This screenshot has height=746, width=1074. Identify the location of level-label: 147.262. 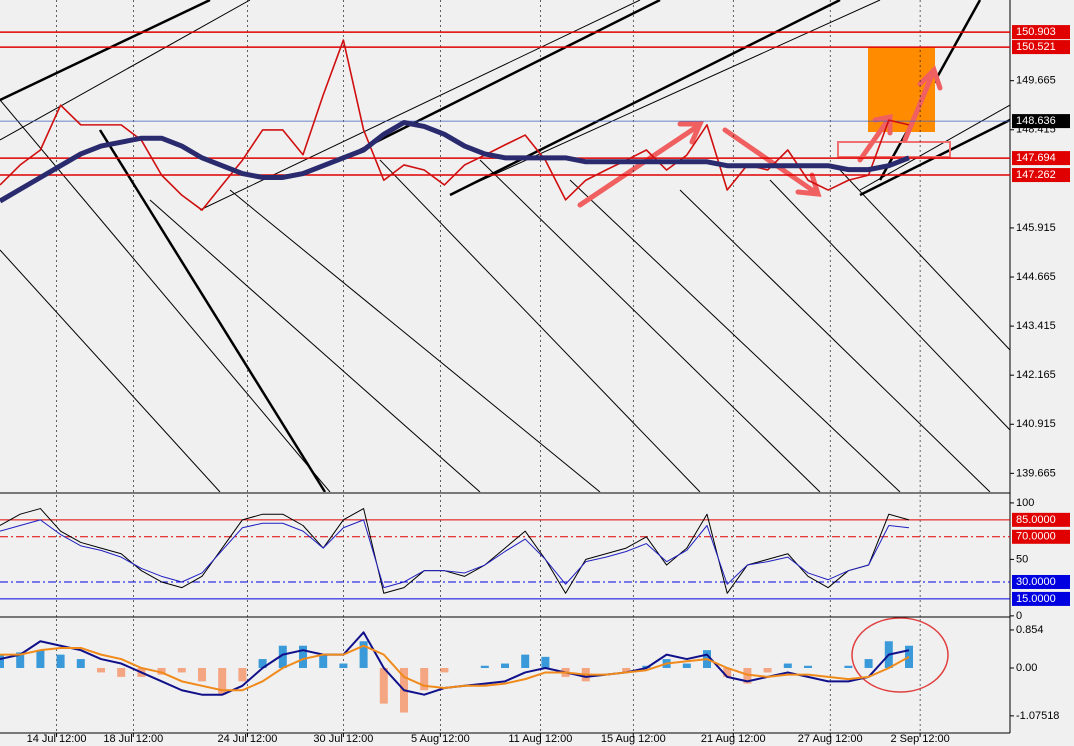
(1036, 175).